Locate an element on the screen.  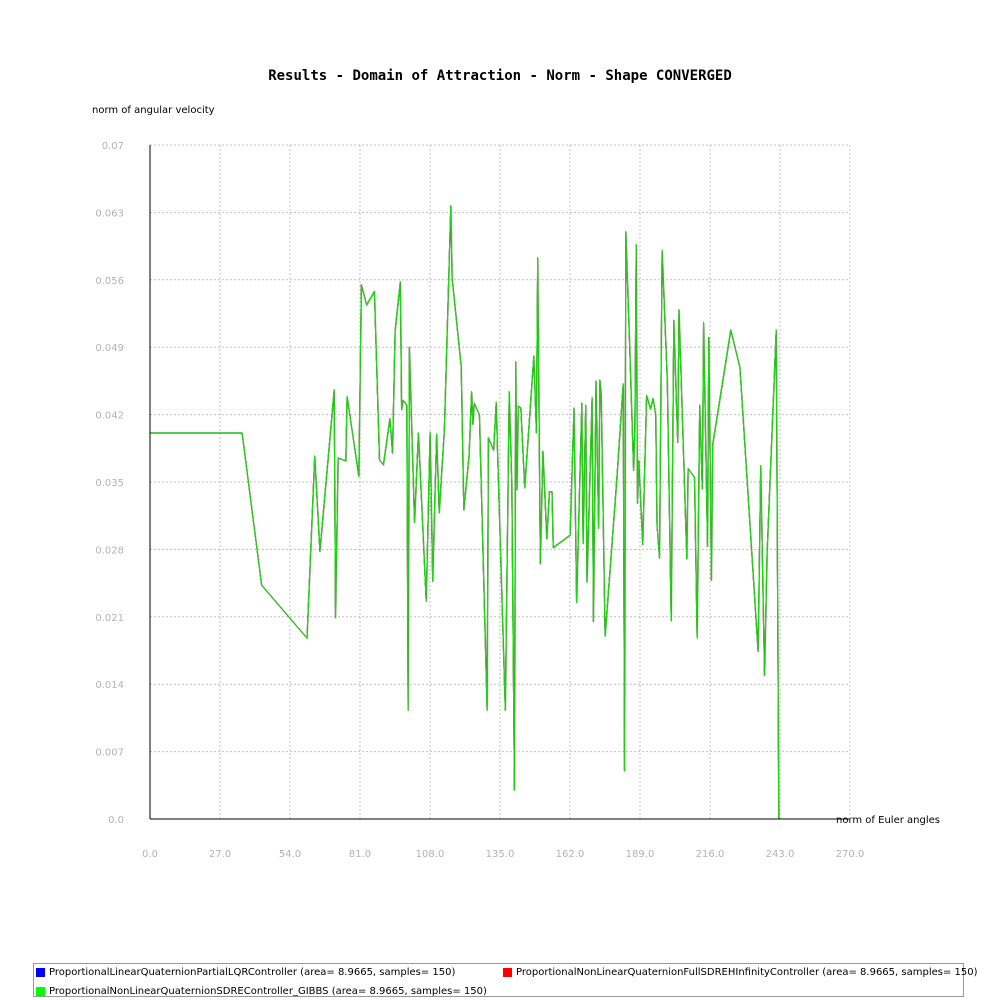
y-tick-label: 0.049 is located at coordinates (109, 348).